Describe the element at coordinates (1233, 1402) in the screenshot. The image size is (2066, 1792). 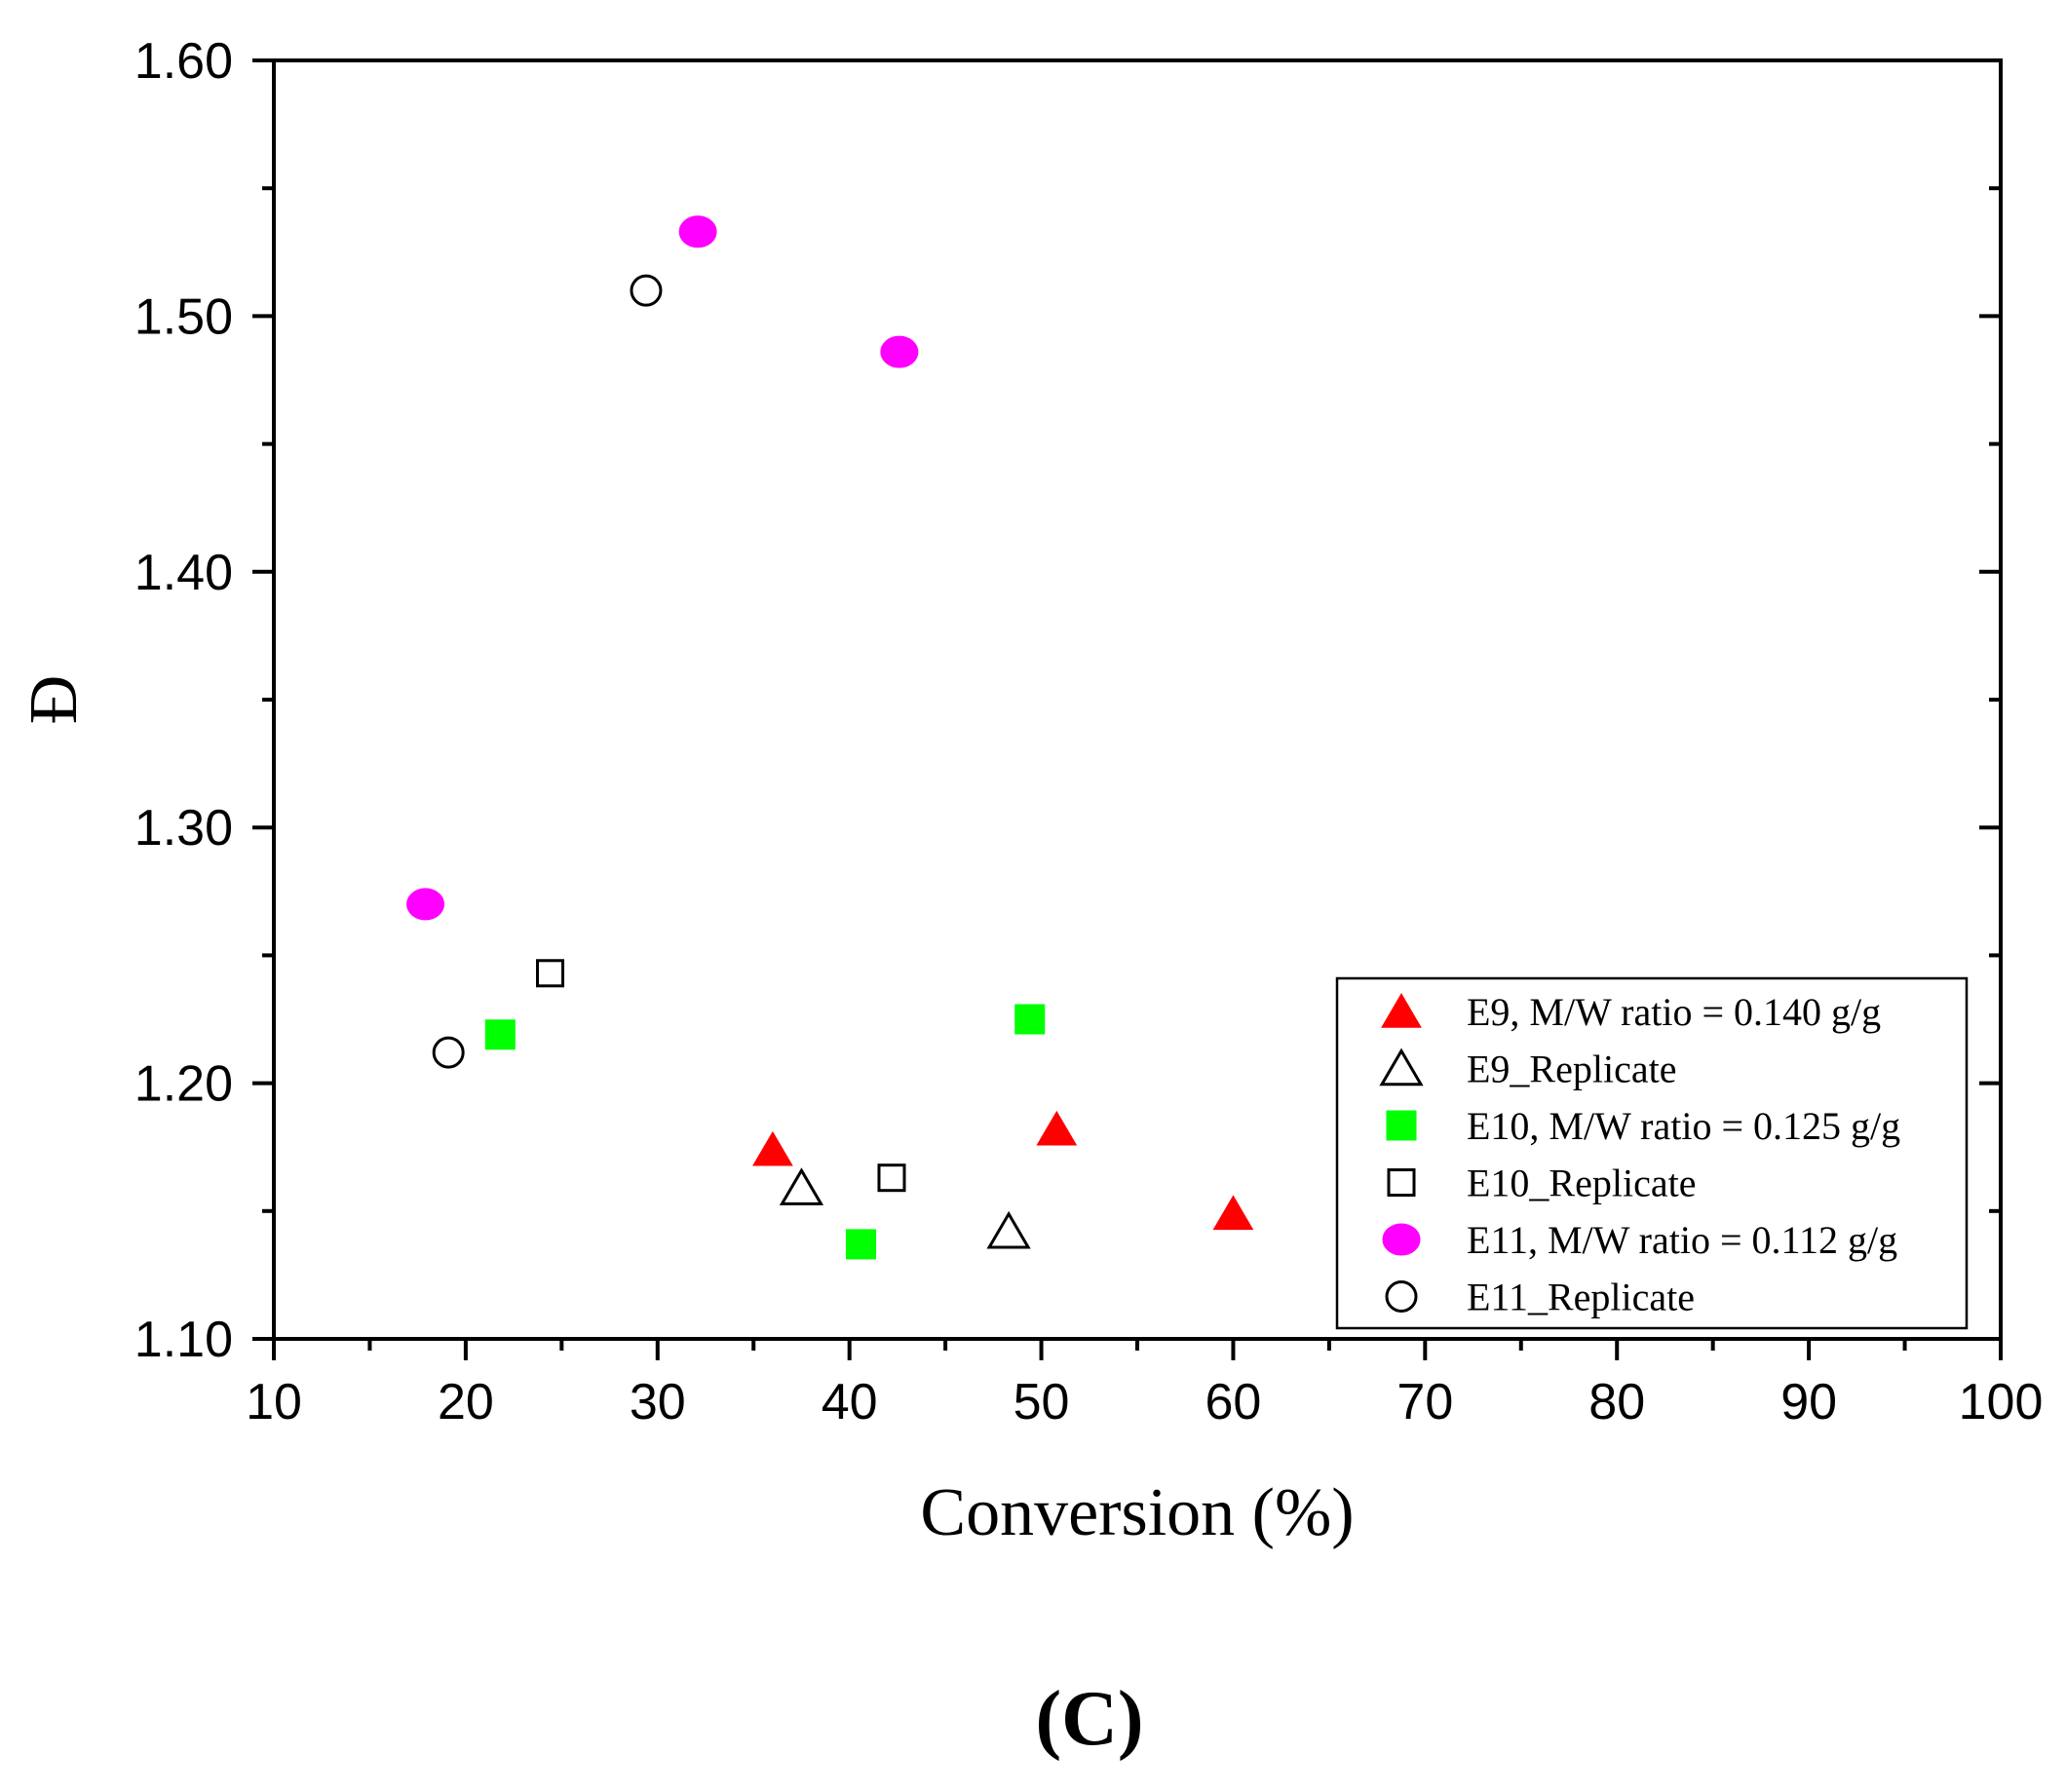
I see `x-tick-label: 60` at that location.